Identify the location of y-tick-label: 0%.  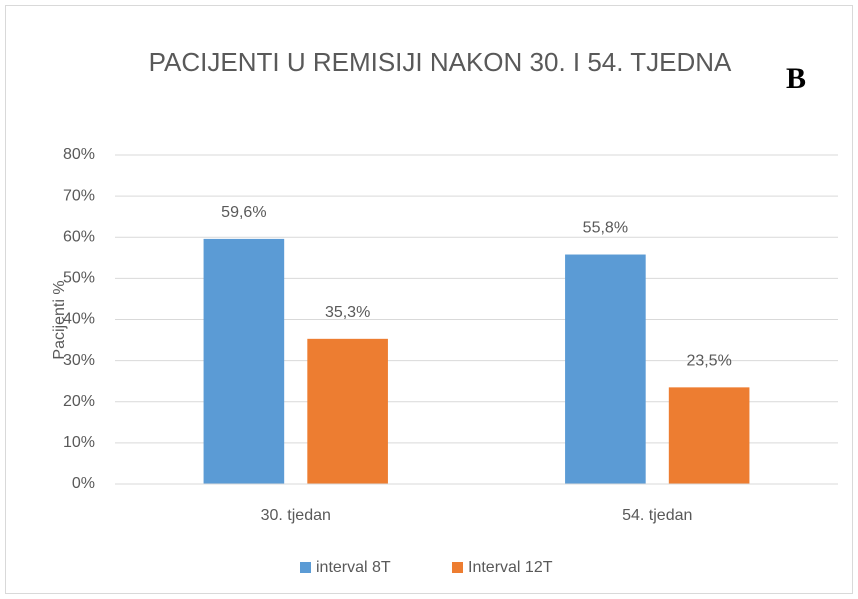
(83, 483).